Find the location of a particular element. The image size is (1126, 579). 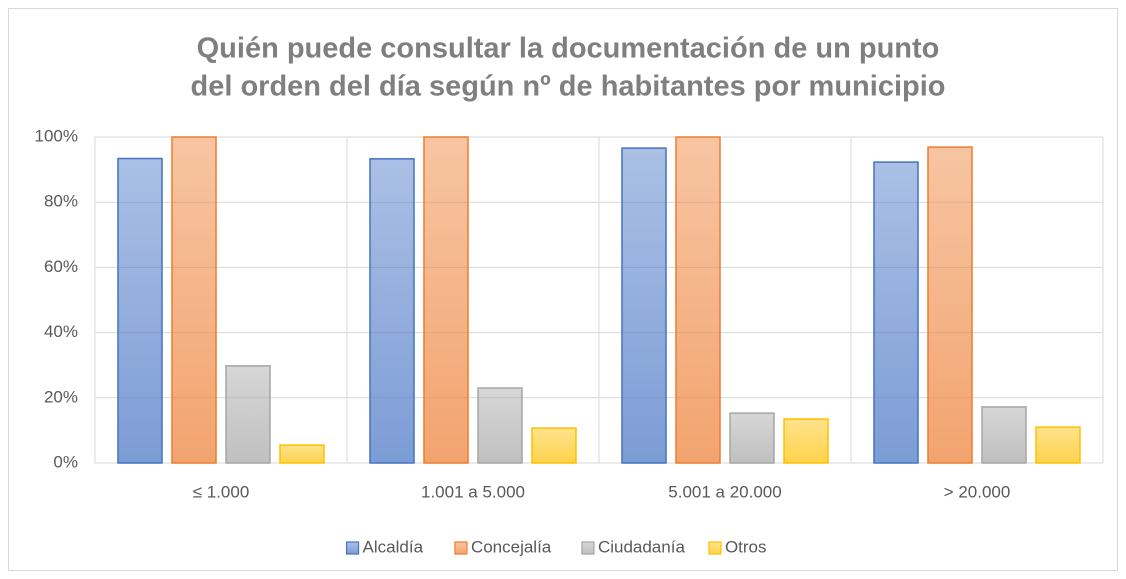

x-tick-label: 5.001 a 20.000 is located at coordinates (724, 491).